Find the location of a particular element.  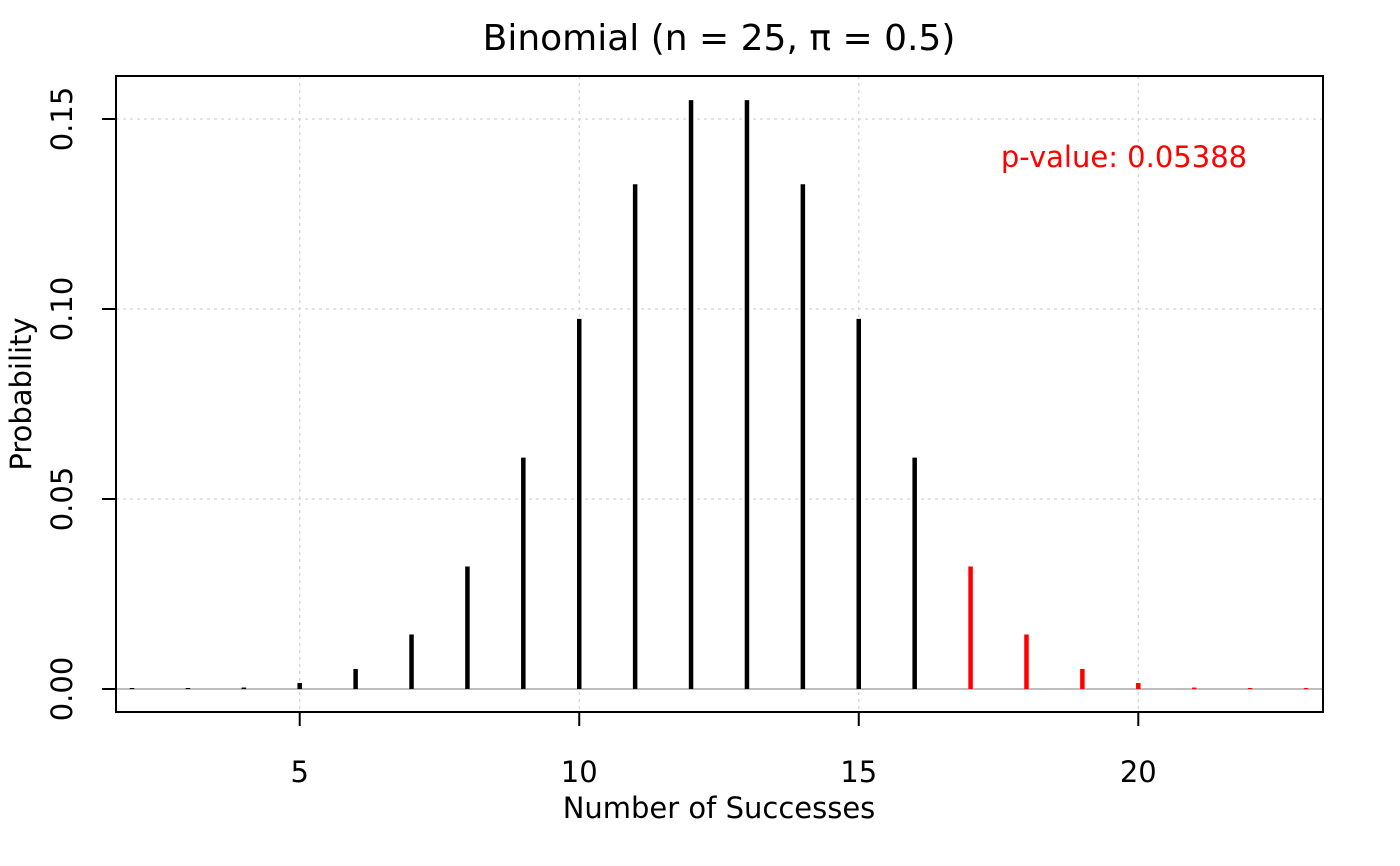

x-tick-label: 20 is located at coordinates (1138, 772).